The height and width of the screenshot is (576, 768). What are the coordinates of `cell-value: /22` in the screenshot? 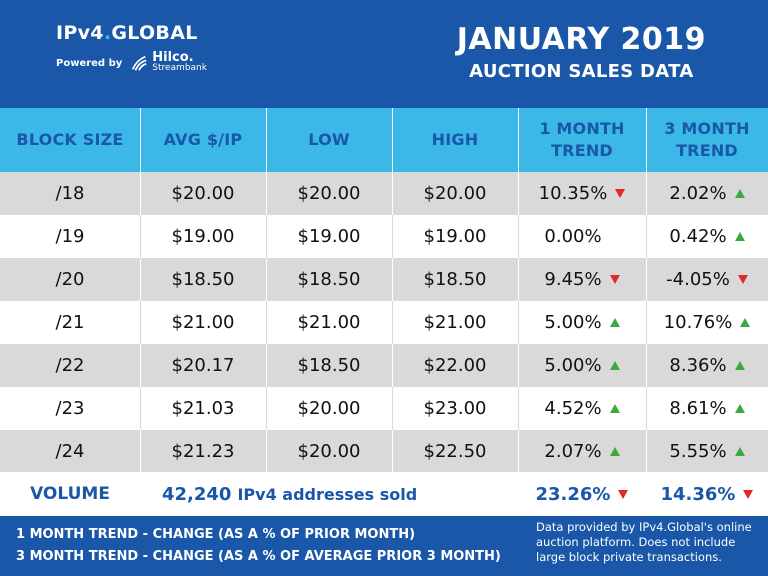 It's located at (70, 365).